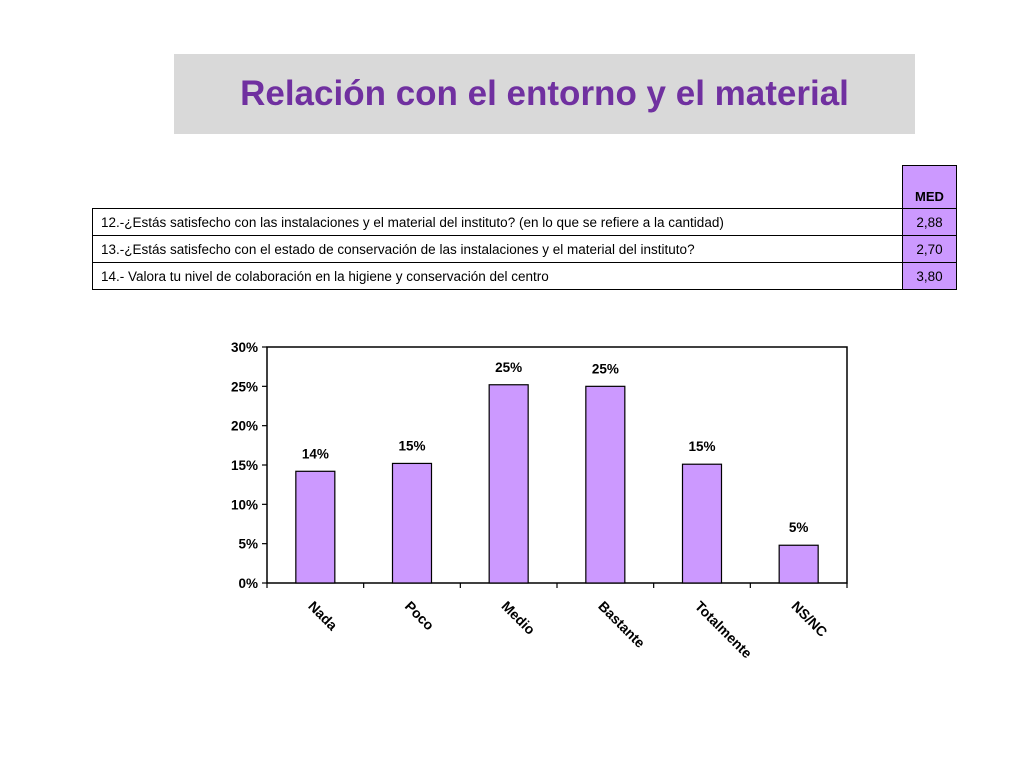 The width and height of the screenshot is (1024, 768). I want to click on value-cell: 2,70, so click(929, 249).